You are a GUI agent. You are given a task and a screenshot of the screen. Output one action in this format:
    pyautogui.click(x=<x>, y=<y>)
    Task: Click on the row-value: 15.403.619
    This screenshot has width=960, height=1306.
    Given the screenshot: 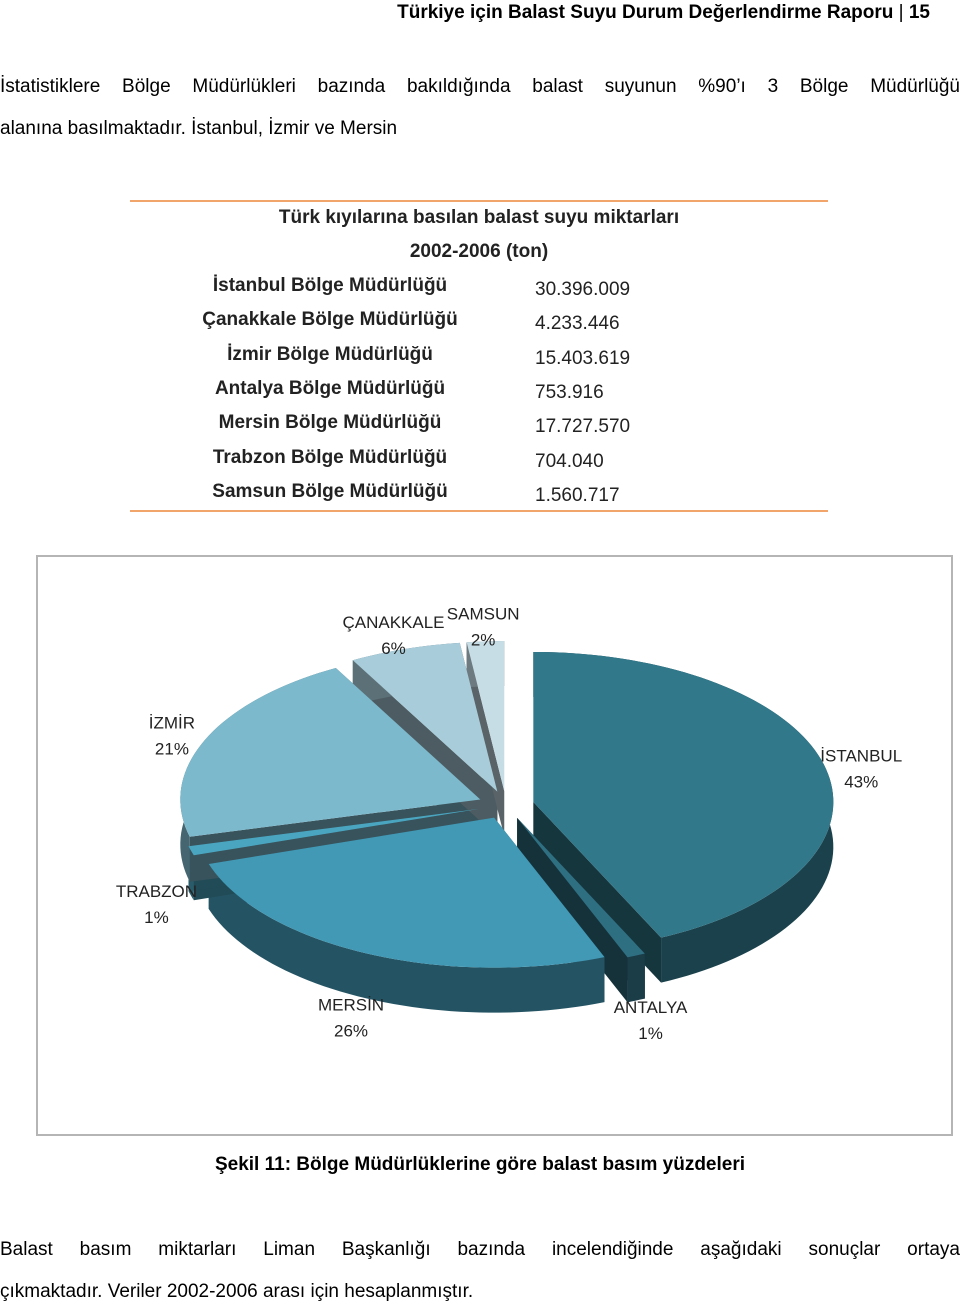 What is the action you would take?
    pyautogui.click(x=583, y=358)
    